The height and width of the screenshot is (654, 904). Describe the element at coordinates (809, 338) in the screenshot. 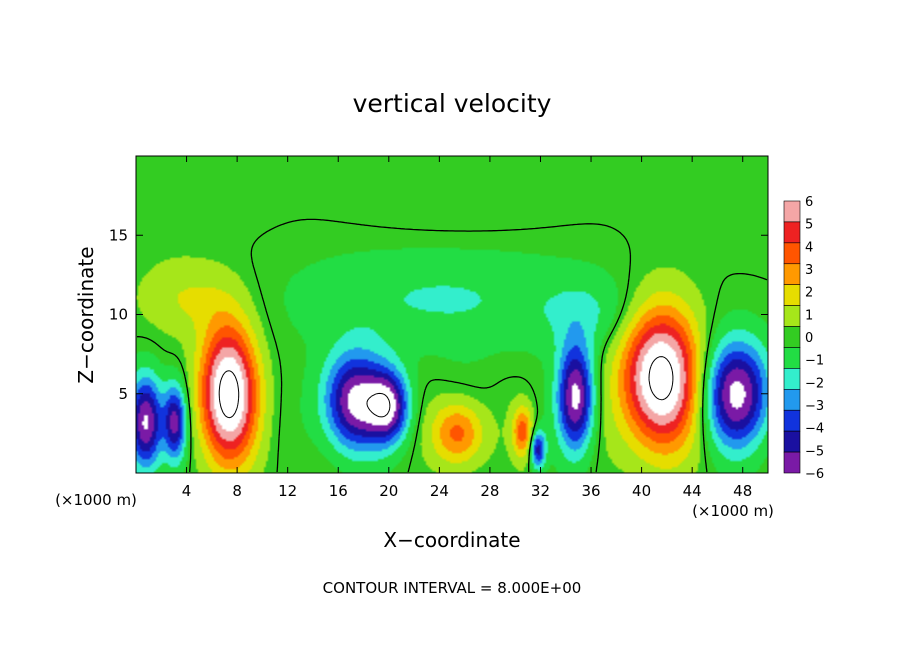

I see `colorbar-label: 0` at that location.